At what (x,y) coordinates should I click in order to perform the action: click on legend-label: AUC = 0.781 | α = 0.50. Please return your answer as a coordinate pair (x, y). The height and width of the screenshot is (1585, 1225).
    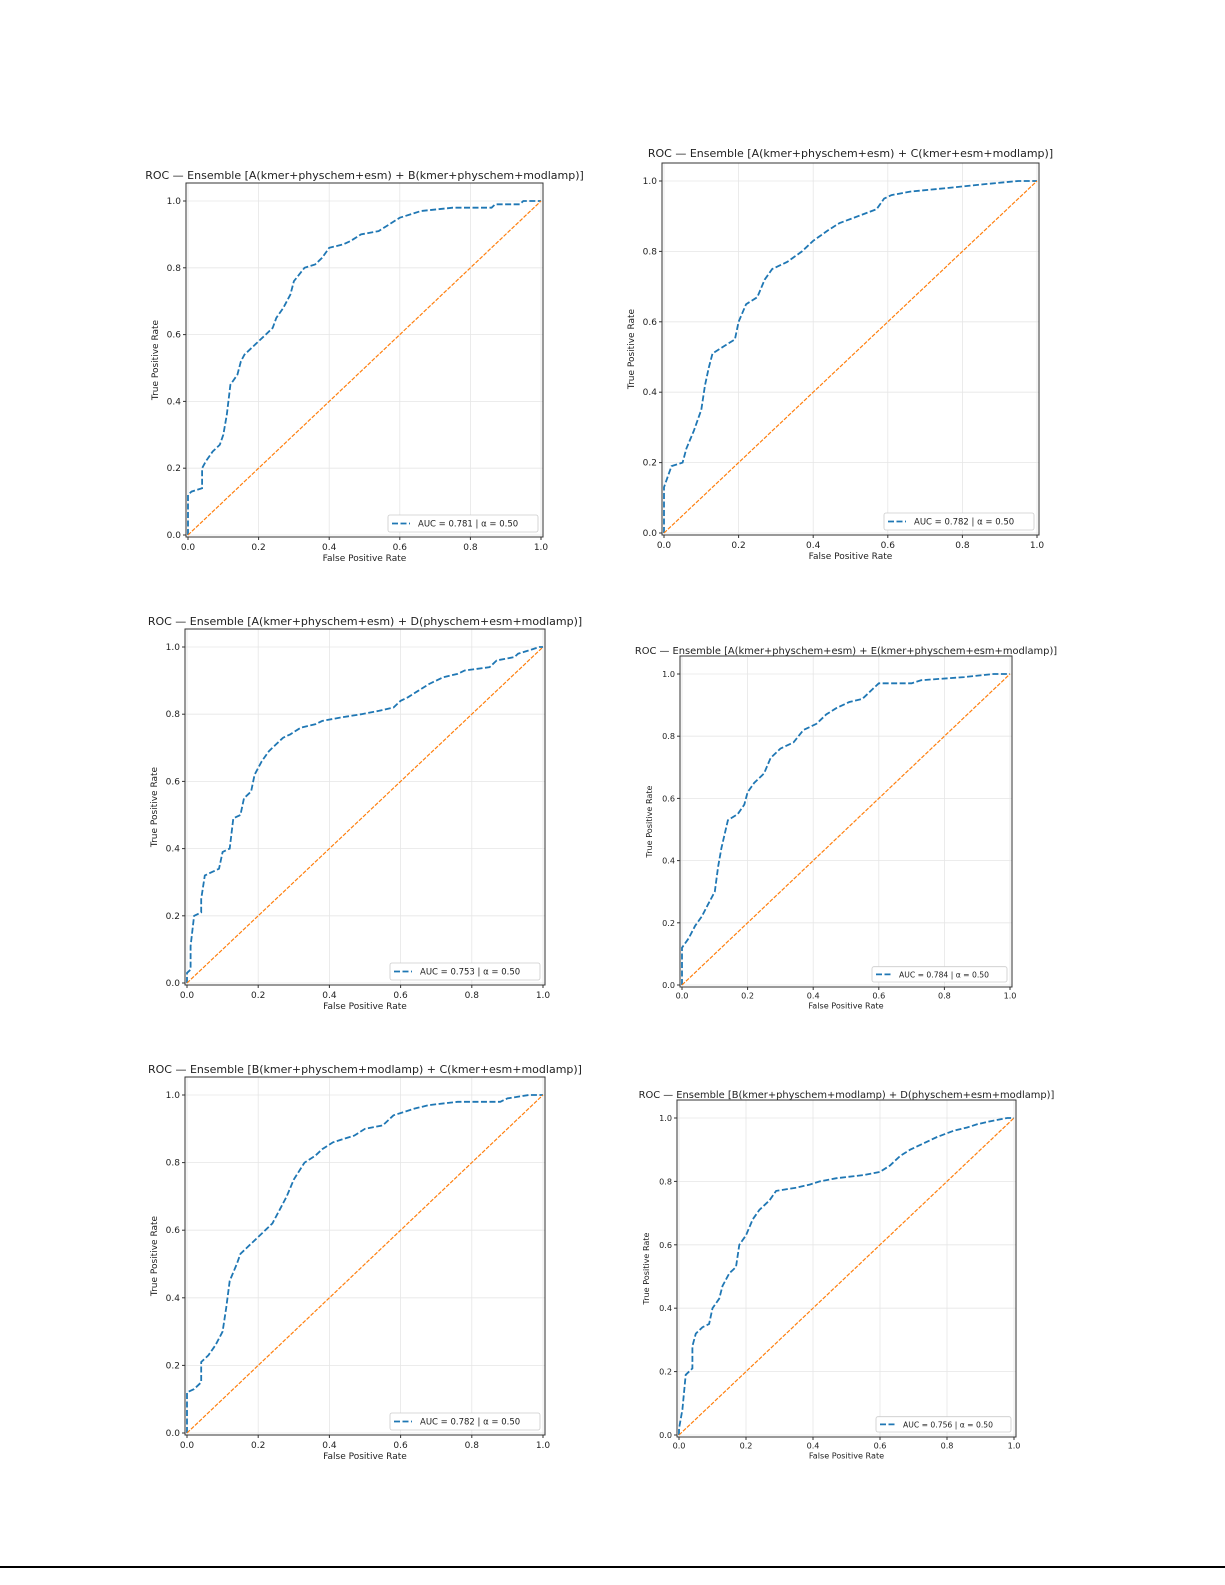
    Looking at the image, I should click on (468, 525).